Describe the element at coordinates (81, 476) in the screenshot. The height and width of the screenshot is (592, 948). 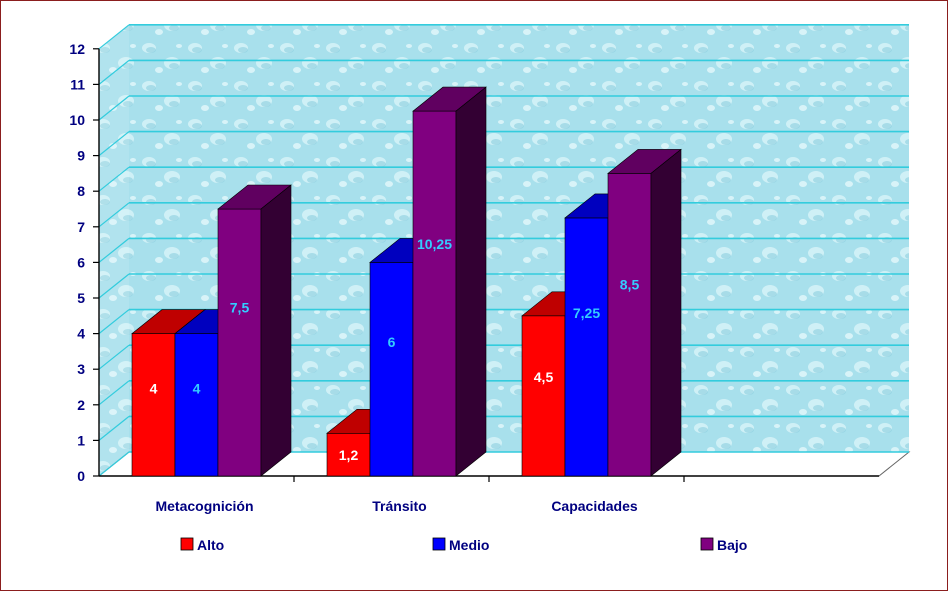
I see `y-tick-label: 0` at that location.